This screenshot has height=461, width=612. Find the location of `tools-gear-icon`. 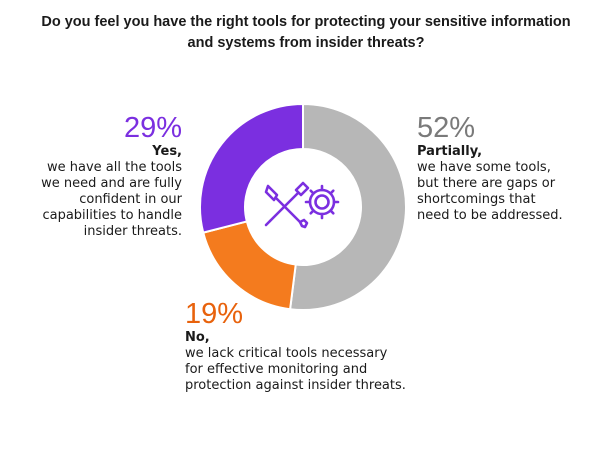

tools-gear-icon is located at coordinates (302, 205).